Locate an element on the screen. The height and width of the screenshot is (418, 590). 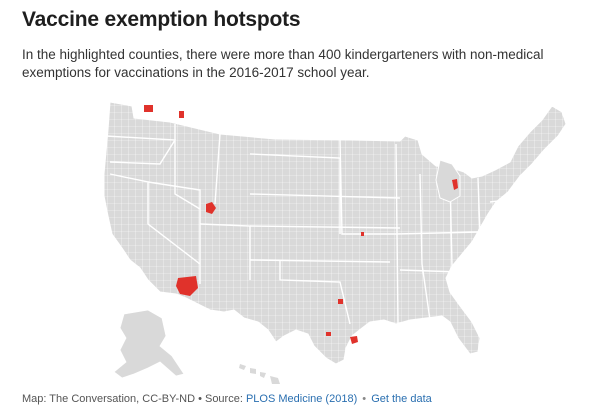
hotspot-utah-ut is located at coordinates (211, 208).